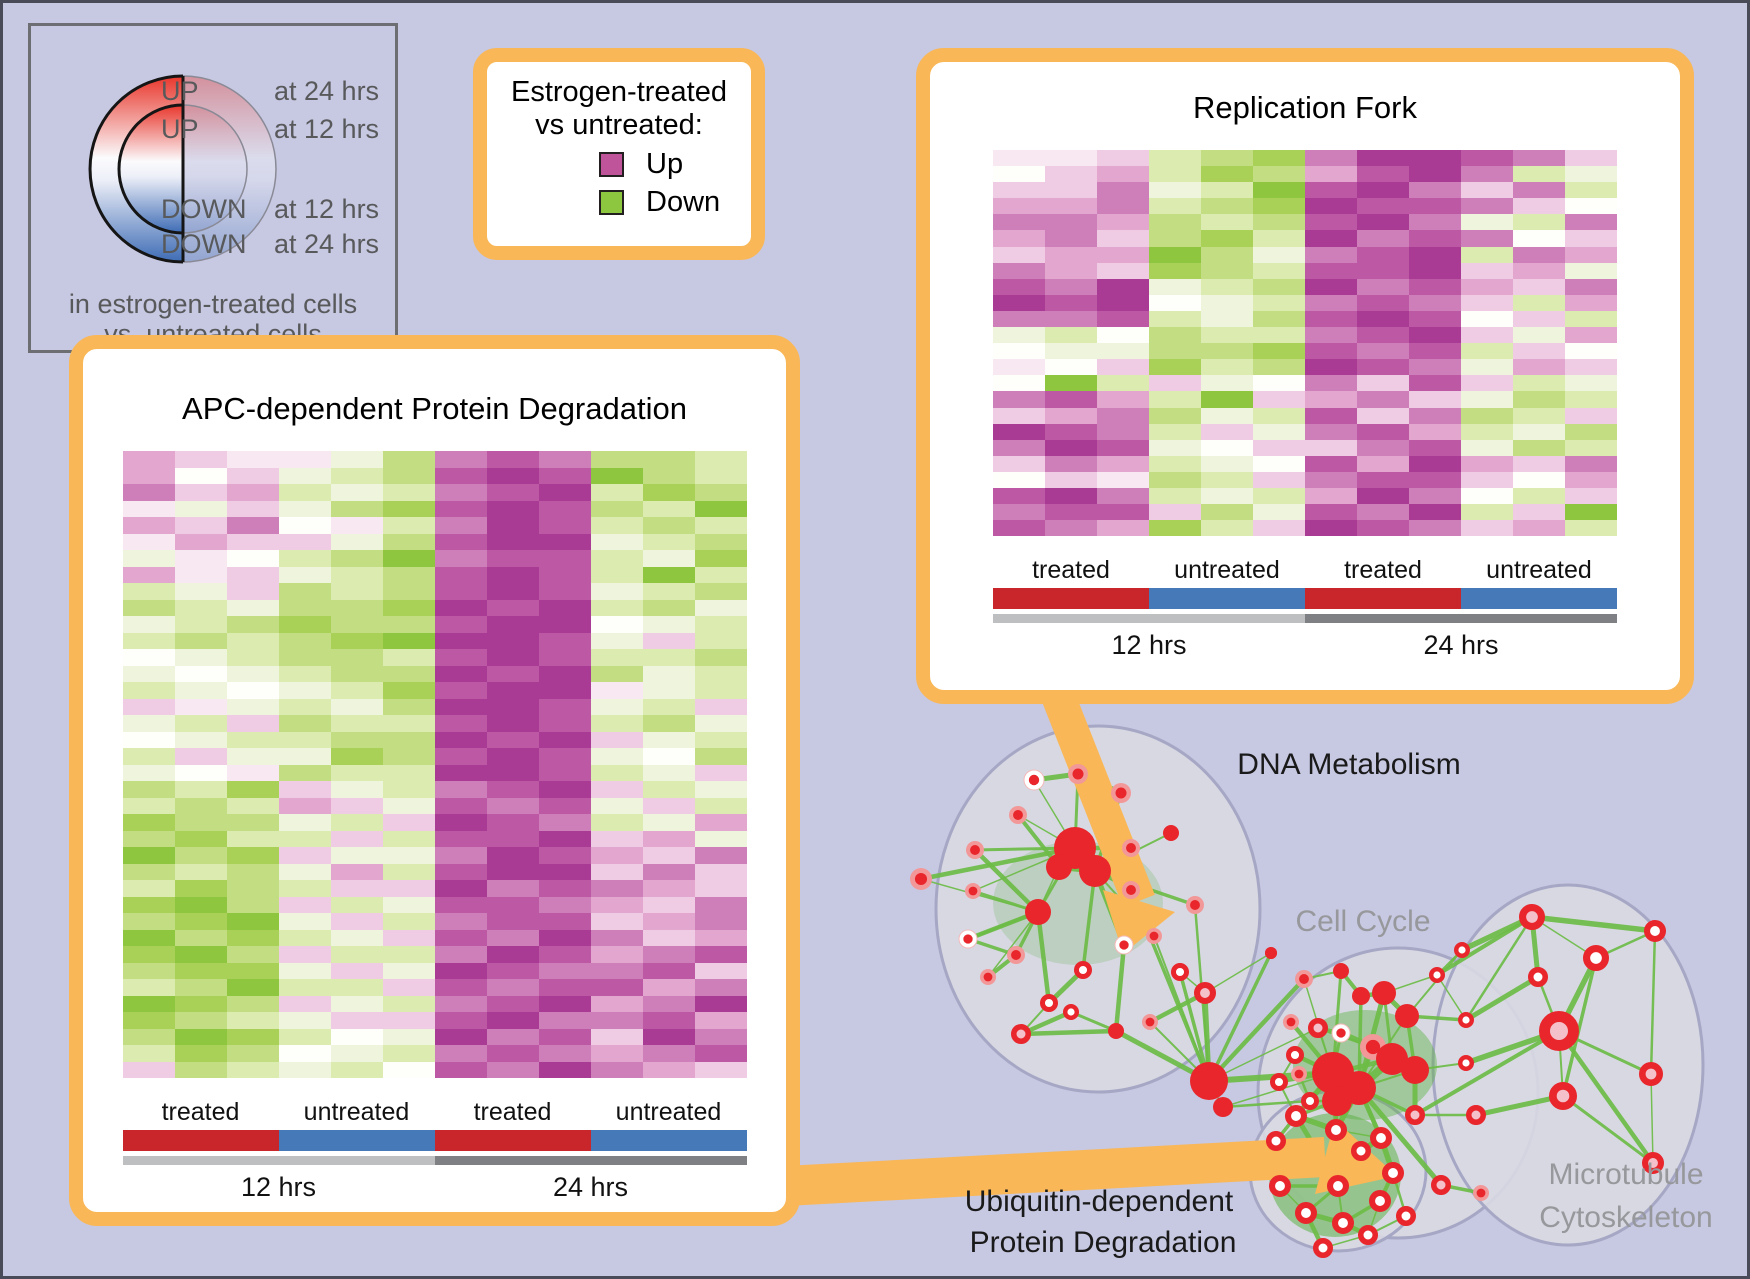  I want to click on key-direction: UP, so click(180, 91).